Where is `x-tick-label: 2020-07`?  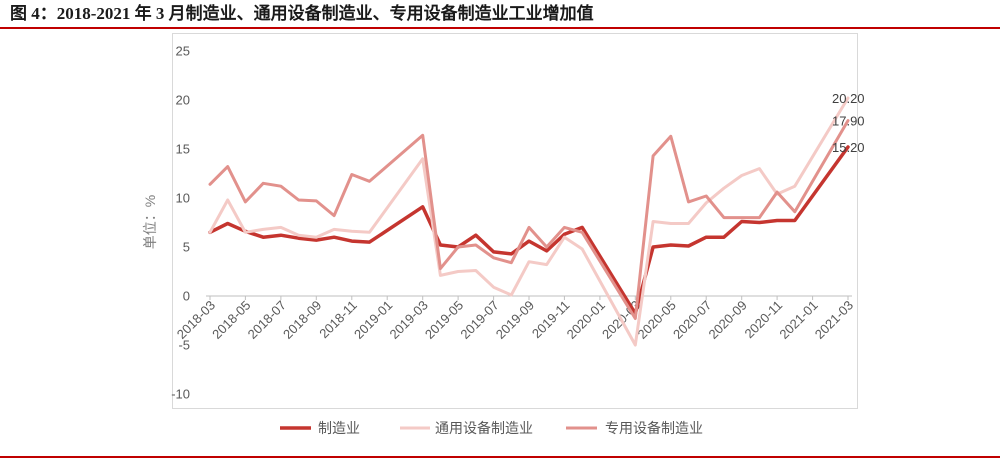
x-tick-label: 2020-07 is located at coordinates (692, 320).